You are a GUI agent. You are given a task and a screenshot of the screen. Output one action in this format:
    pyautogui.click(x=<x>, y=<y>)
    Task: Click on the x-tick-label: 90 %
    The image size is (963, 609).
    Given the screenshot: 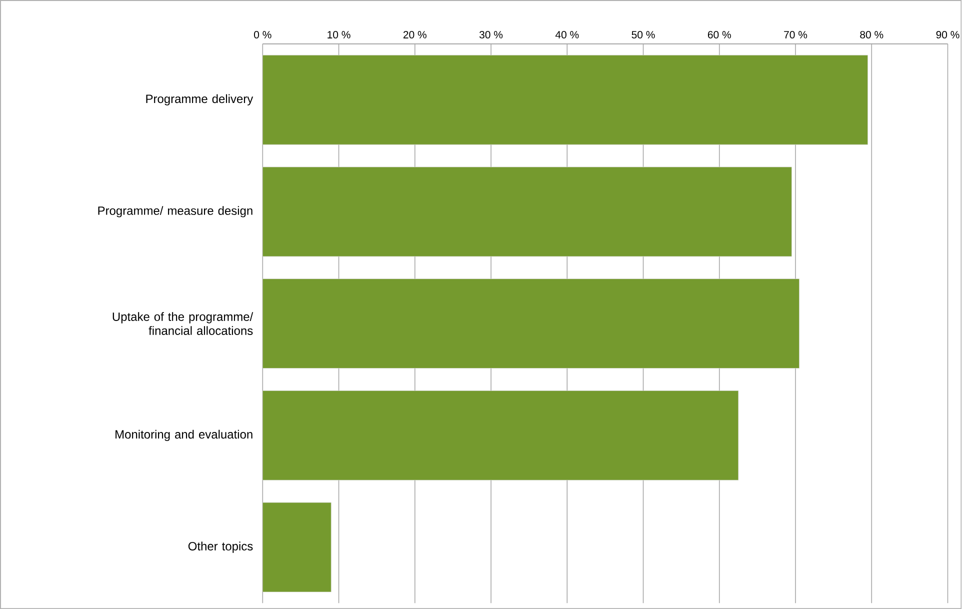 What is the action you would take?
    pyautogui.click(x=948, y=34)
    